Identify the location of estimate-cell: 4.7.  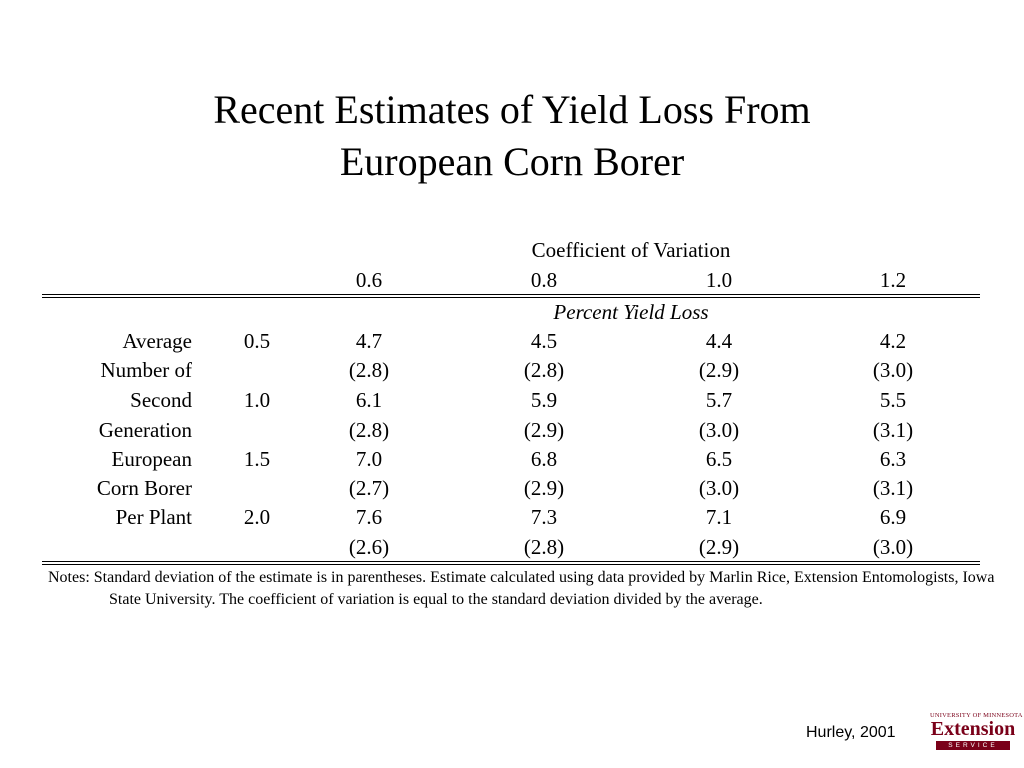
(369, 341).